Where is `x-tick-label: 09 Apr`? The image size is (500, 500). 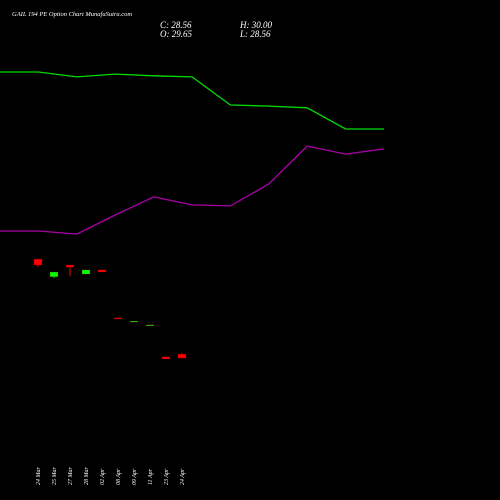 x-tick-label: 09 Apr is located at coordinates (135, 476).